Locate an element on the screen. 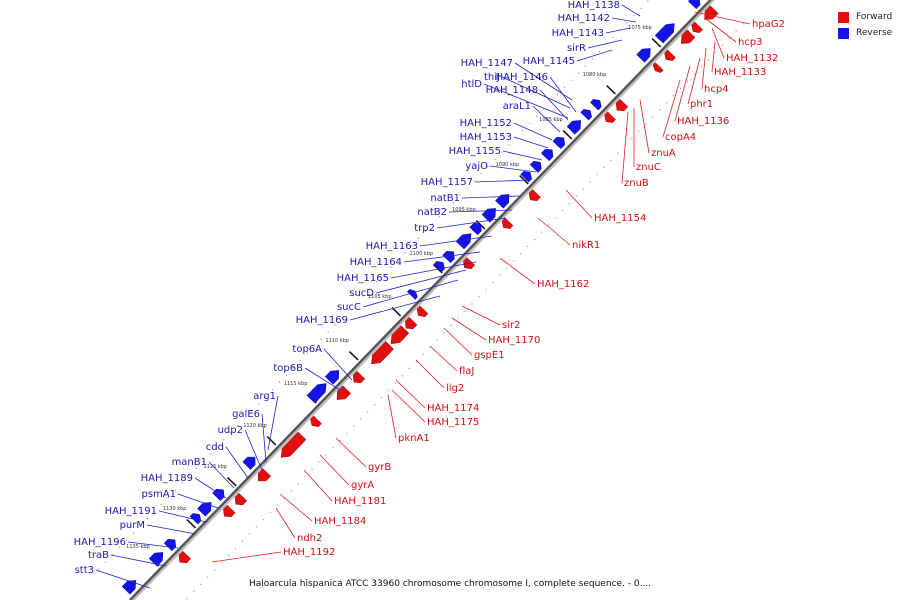 This screenshot has width=900, height=600. forward-gene-label: znuA is located at coordinates (663, 153).